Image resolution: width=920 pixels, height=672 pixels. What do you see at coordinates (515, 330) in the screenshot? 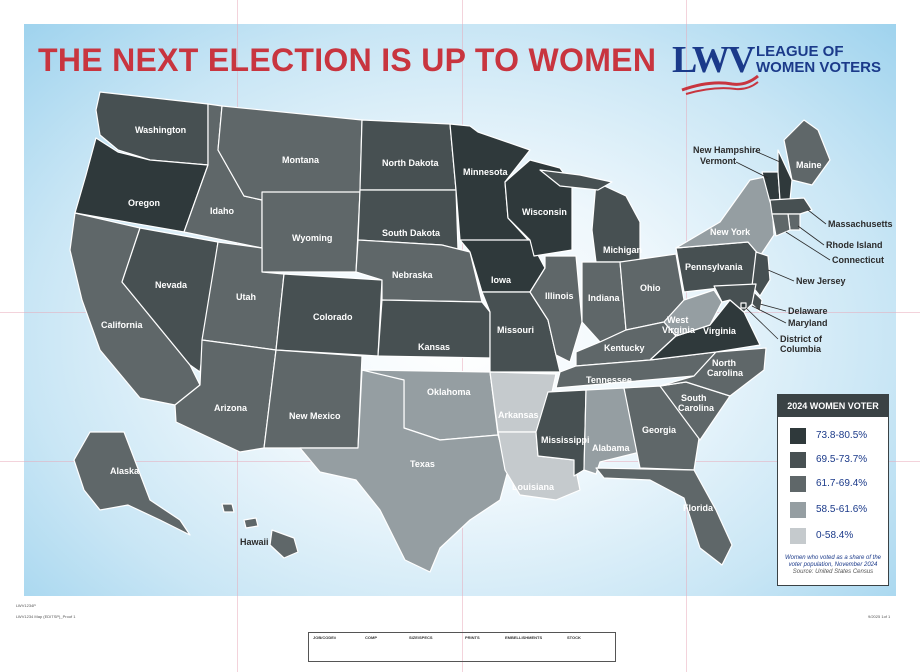
I see `label-missouri: Missouri` at bounding box center [515, 330].